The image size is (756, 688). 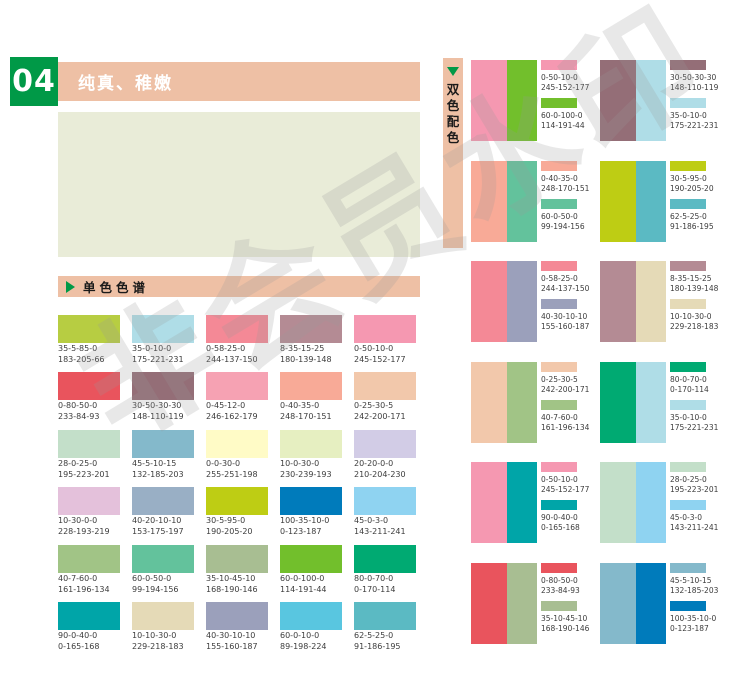 What do you see at coordinates (664, 412) in the screenshot?
I see `duo-pair: 80-0-70-0 0-170-114 35-0-10-0 175-221-231` at bounding box center [664, 412].